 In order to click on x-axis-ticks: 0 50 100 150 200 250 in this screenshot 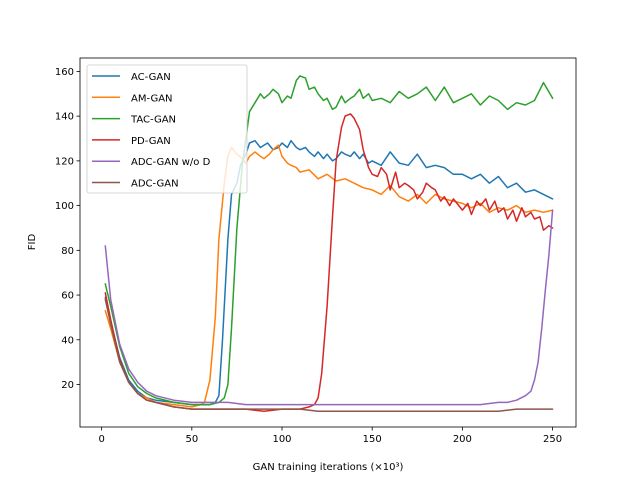, I will do `click(330, 436)`.